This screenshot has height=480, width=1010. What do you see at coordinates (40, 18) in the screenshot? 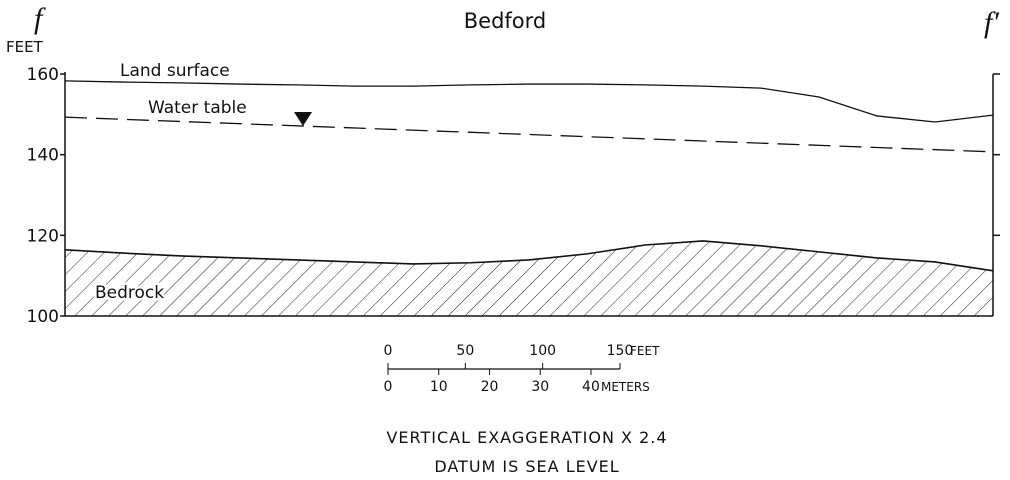
I see `section-mark: f` at bounding box center [40, 18].